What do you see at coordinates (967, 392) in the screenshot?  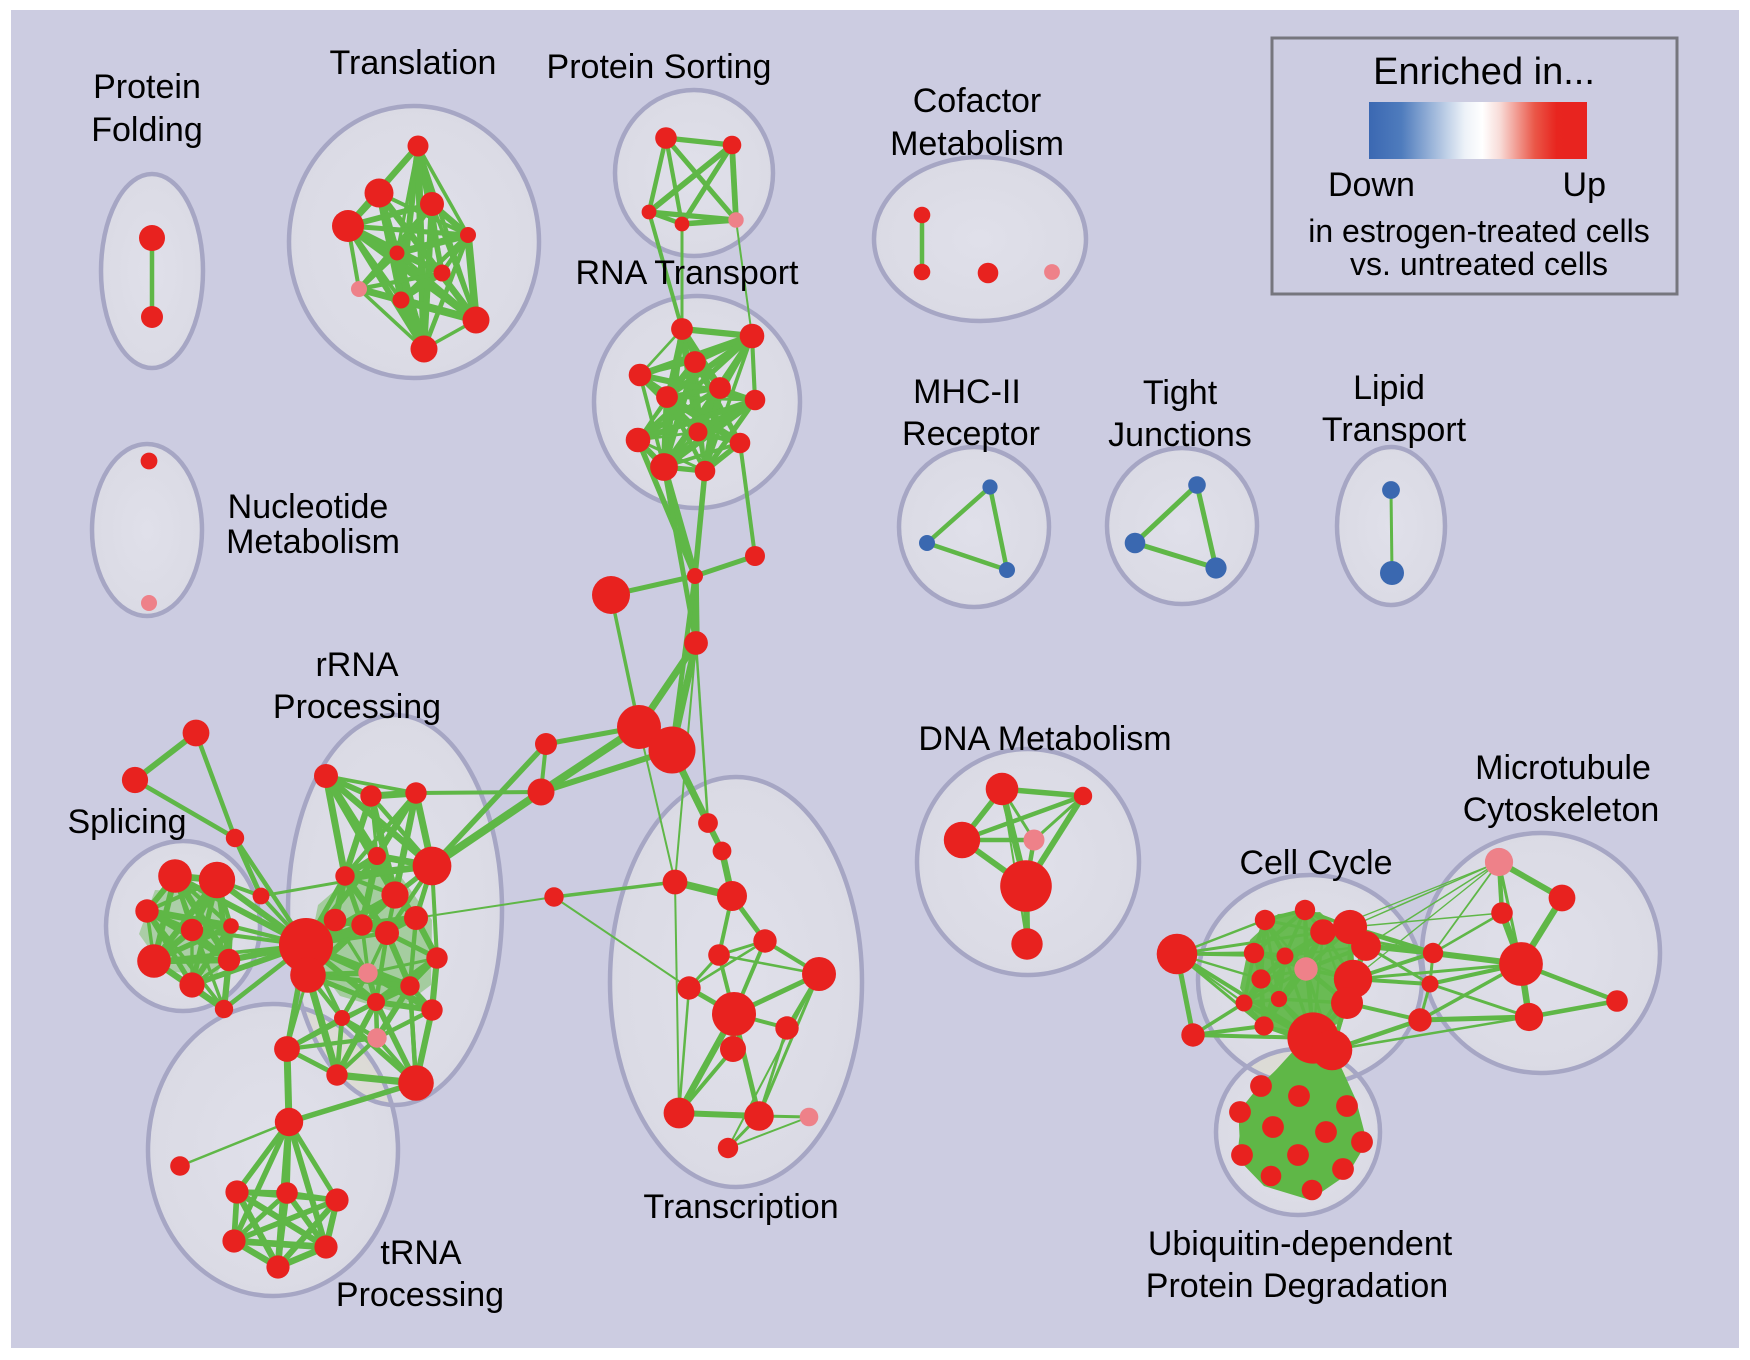 I see `svg-text: MHC-II` at bounding box center [967, 392].